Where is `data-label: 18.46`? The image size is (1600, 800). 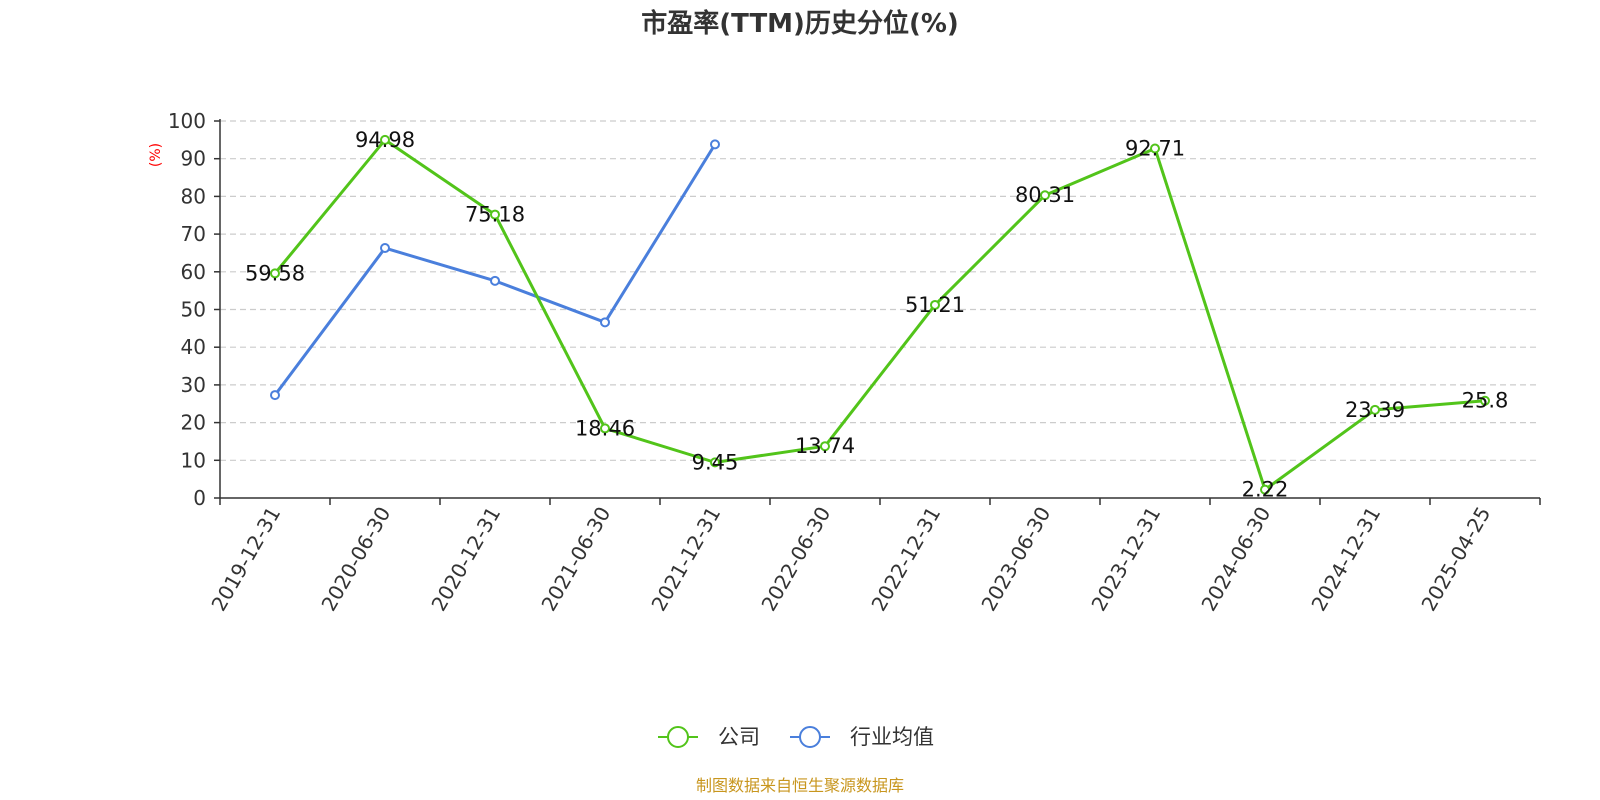 data-label: 18.46 is located at coordinates (605, 428).